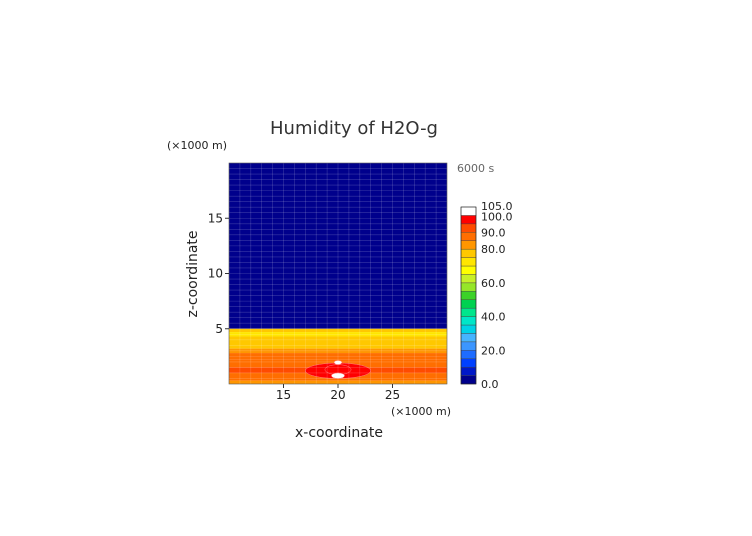 The image size is (752, 536). I want to click on colorbar-frame, so click(468, 295).